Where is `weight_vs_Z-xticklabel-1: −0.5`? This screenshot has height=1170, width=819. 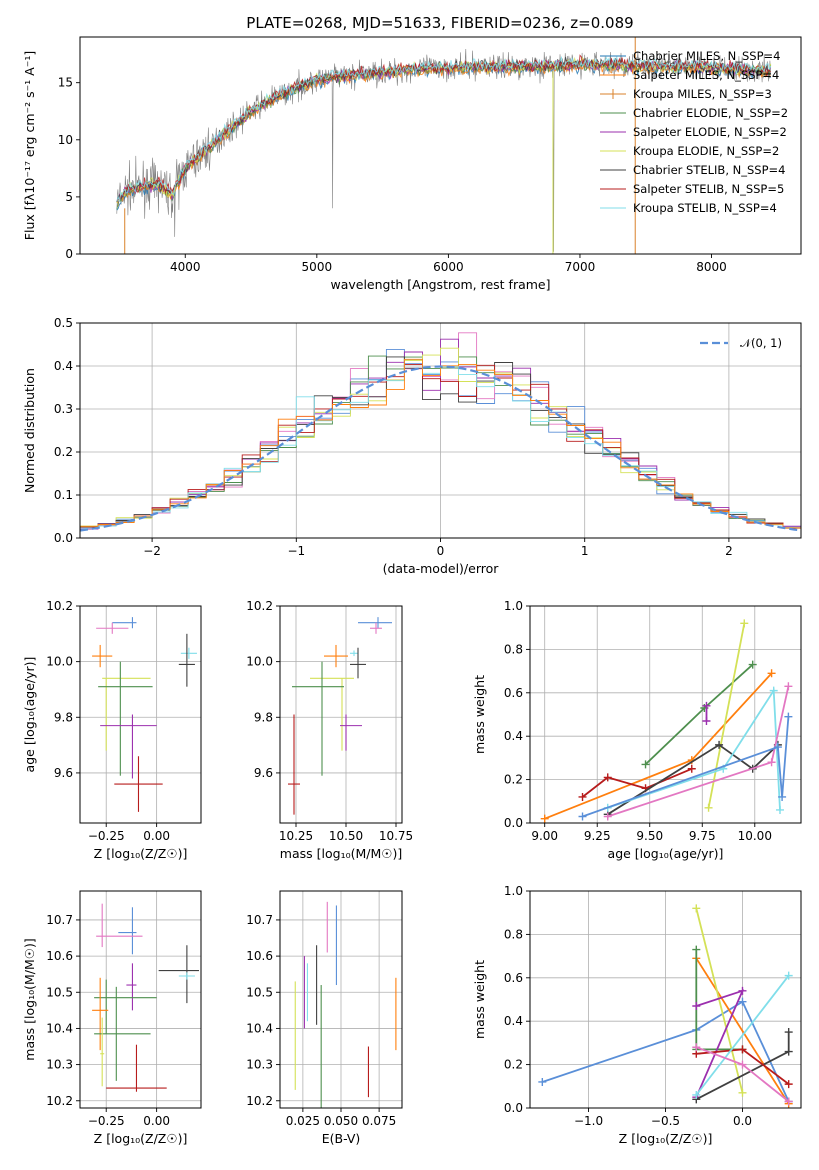
weight_vs_Z-xticklabel-1: −0.5 is located at coordinates (665, 1121).